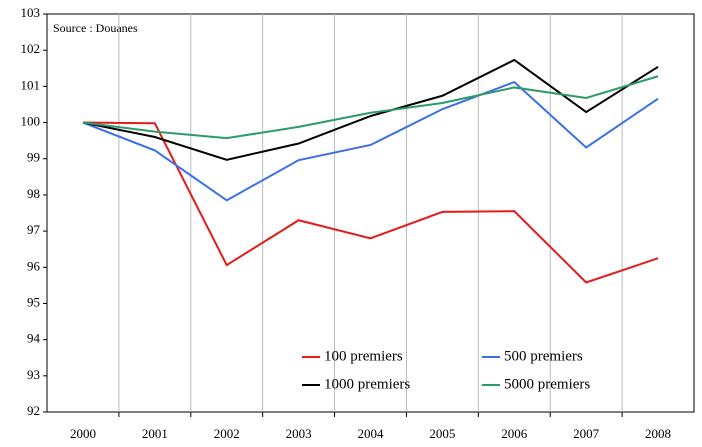 This screenshot has width=702, height=447. I want to click on y-tick-label: 98, so click(33, 193).